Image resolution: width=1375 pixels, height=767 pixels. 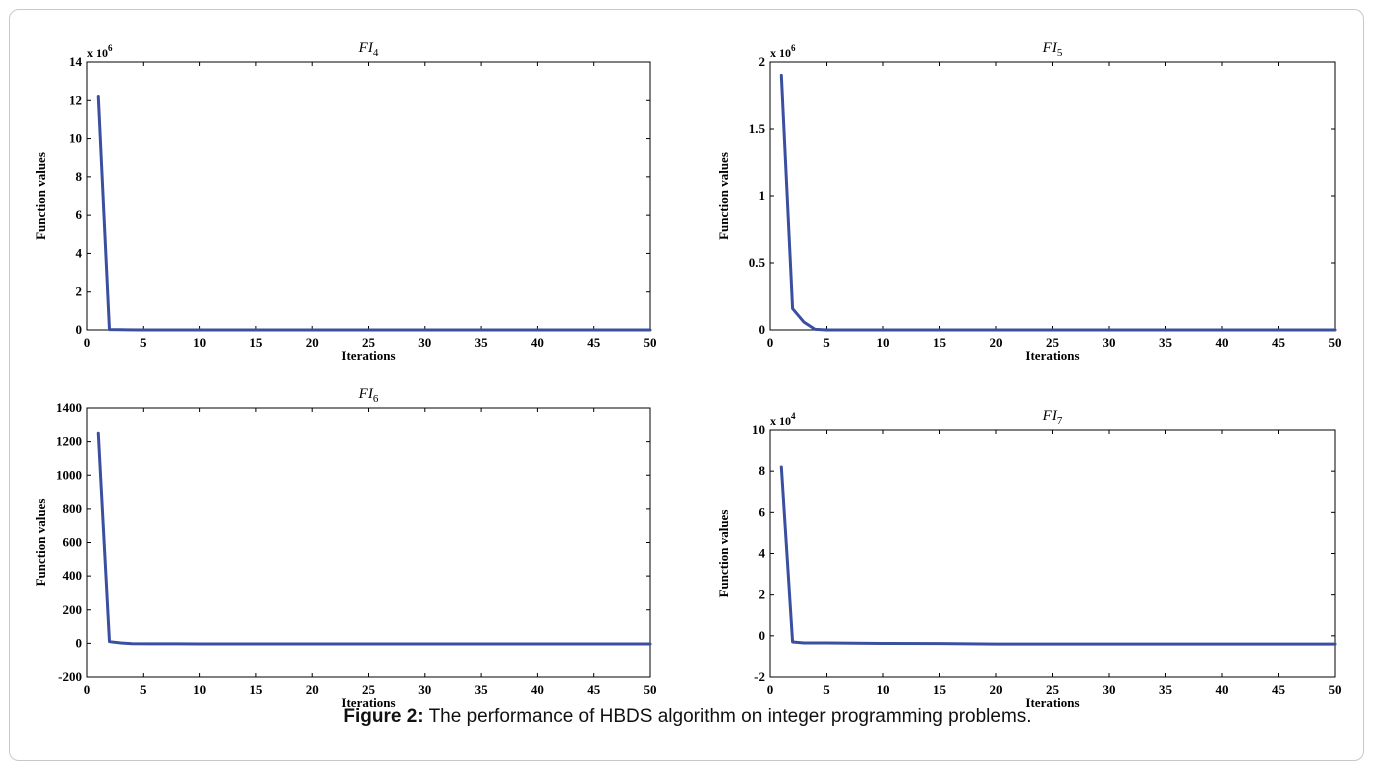 I want to click on y-tick-label: 400, so click(x=73, y=575).